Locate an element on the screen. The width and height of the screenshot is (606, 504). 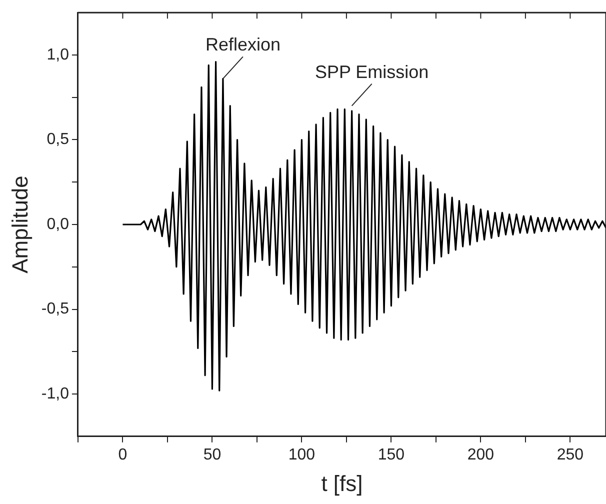
x-axis-title: t [fs] is located at coordinates (342, 483).